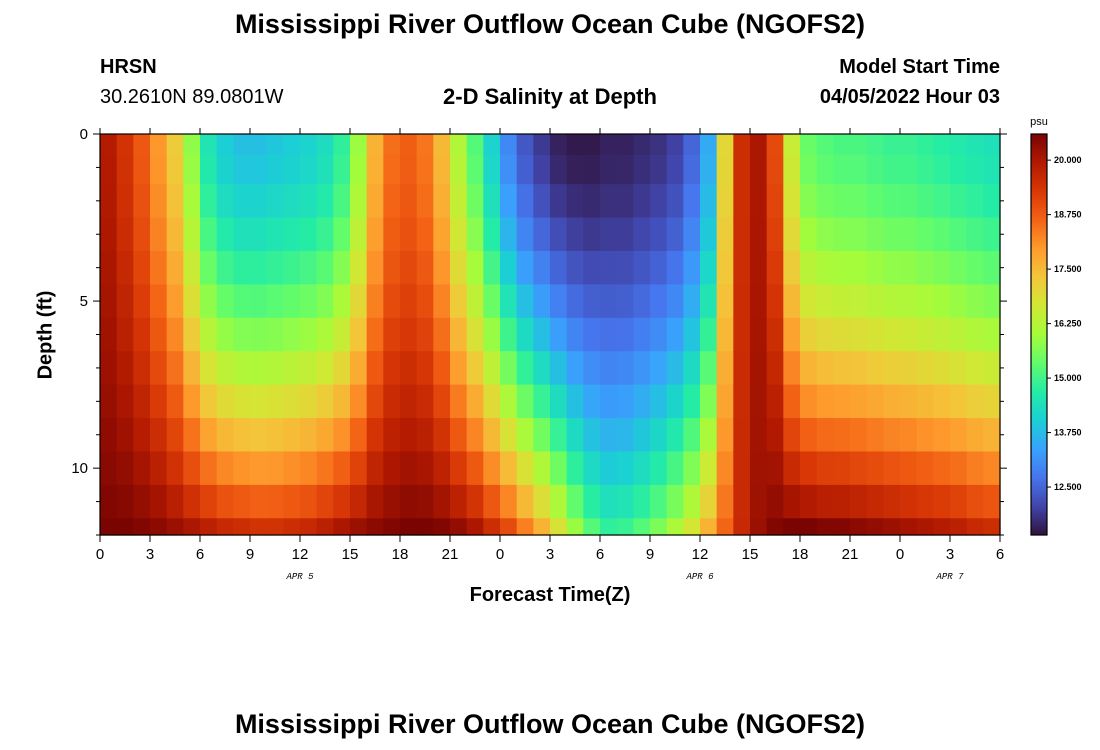  What do you see at coordinates (550, 554) in the screenshot?
I see `x-tick-label: 3` at bounding box center [550, 554].